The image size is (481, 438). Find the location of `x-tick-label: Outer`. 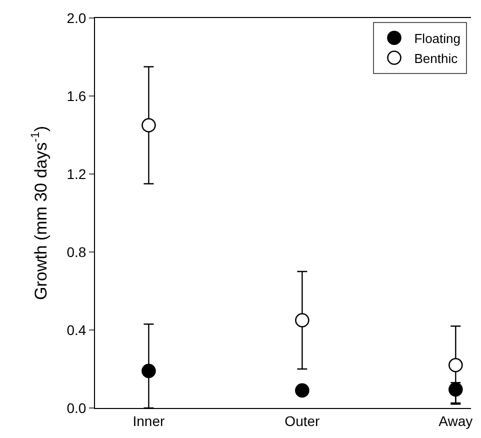

x-tick-label: Outer is located at coordinates (302, 420).